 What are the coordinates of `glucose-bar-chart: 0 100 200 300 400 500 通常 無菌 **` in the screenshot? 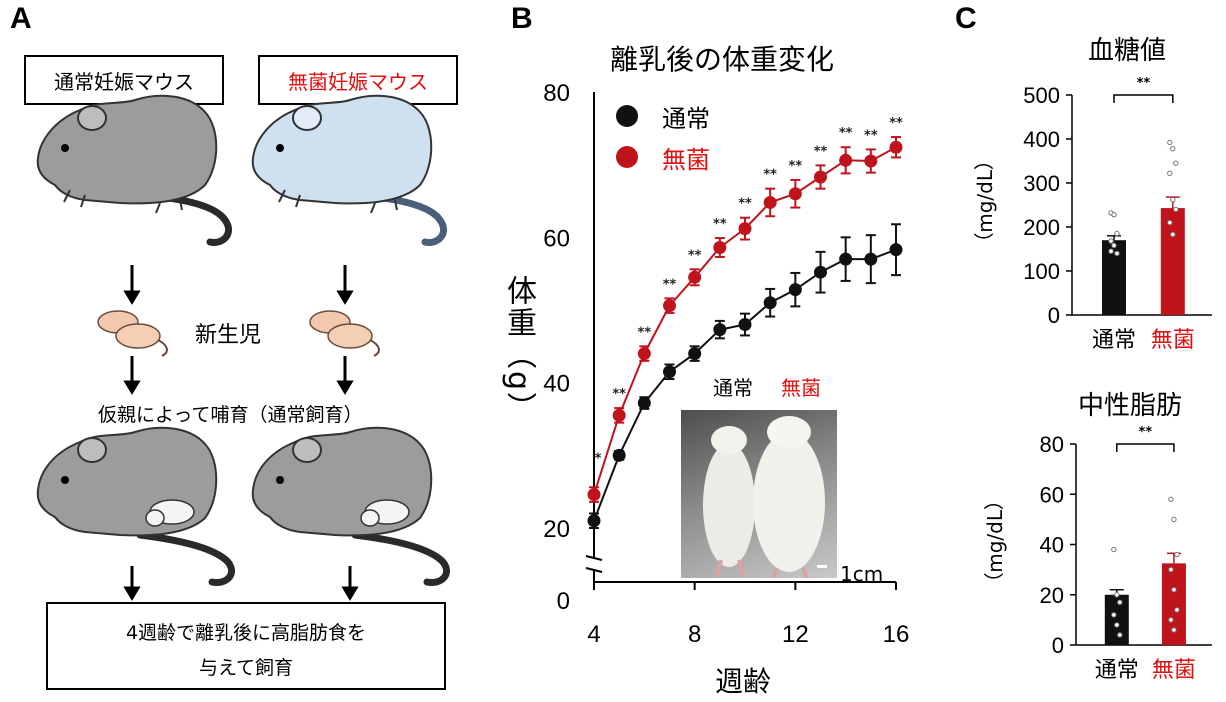 It's located at (1117, 214).